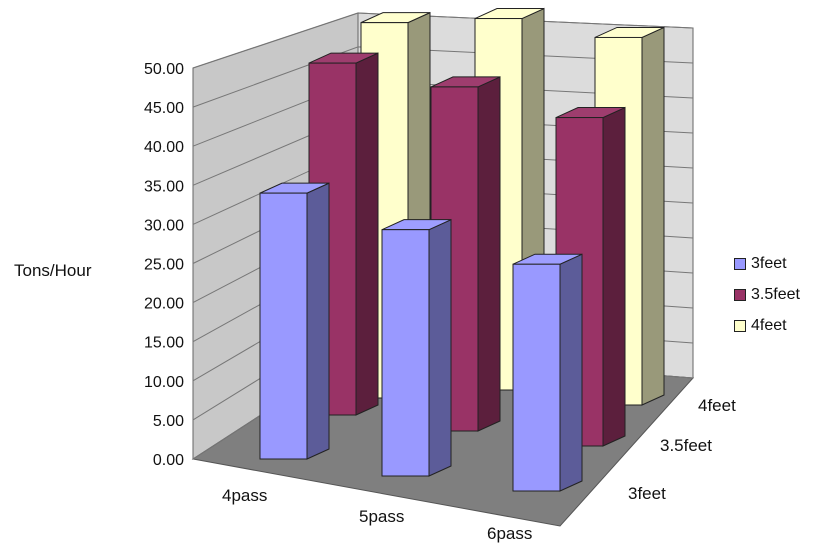 This screenshot has height=544, width=822. What do you see at coordinates (740, 264) in the screenshot?
I see `legend-swatch-3feet` at bounding box center [740, 264].